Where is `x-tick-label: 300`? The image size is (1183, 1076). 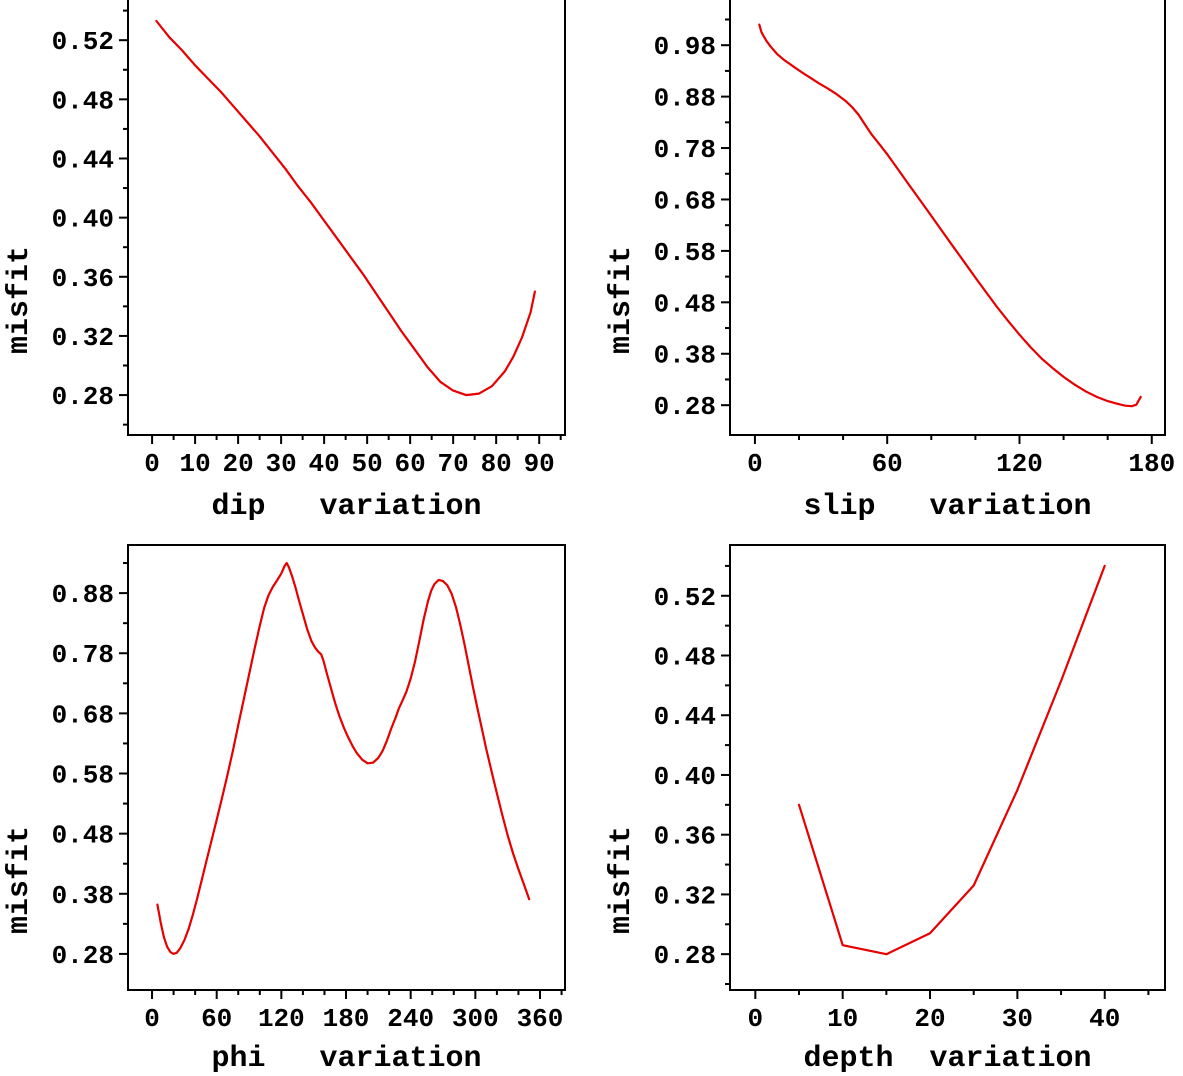 x-tick-label: 300 is located at coordinates (475, 1019).